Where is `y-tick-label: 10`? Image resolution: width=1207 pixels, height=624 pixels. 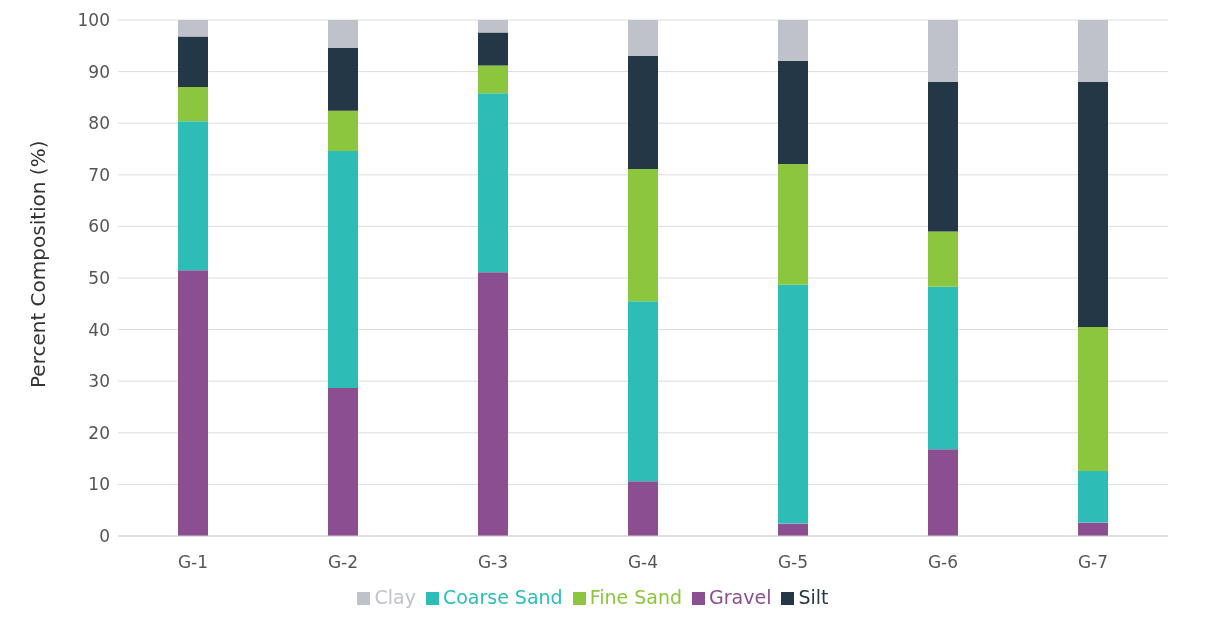
y-tick-label: 10 is located at coordinates (99, 484).